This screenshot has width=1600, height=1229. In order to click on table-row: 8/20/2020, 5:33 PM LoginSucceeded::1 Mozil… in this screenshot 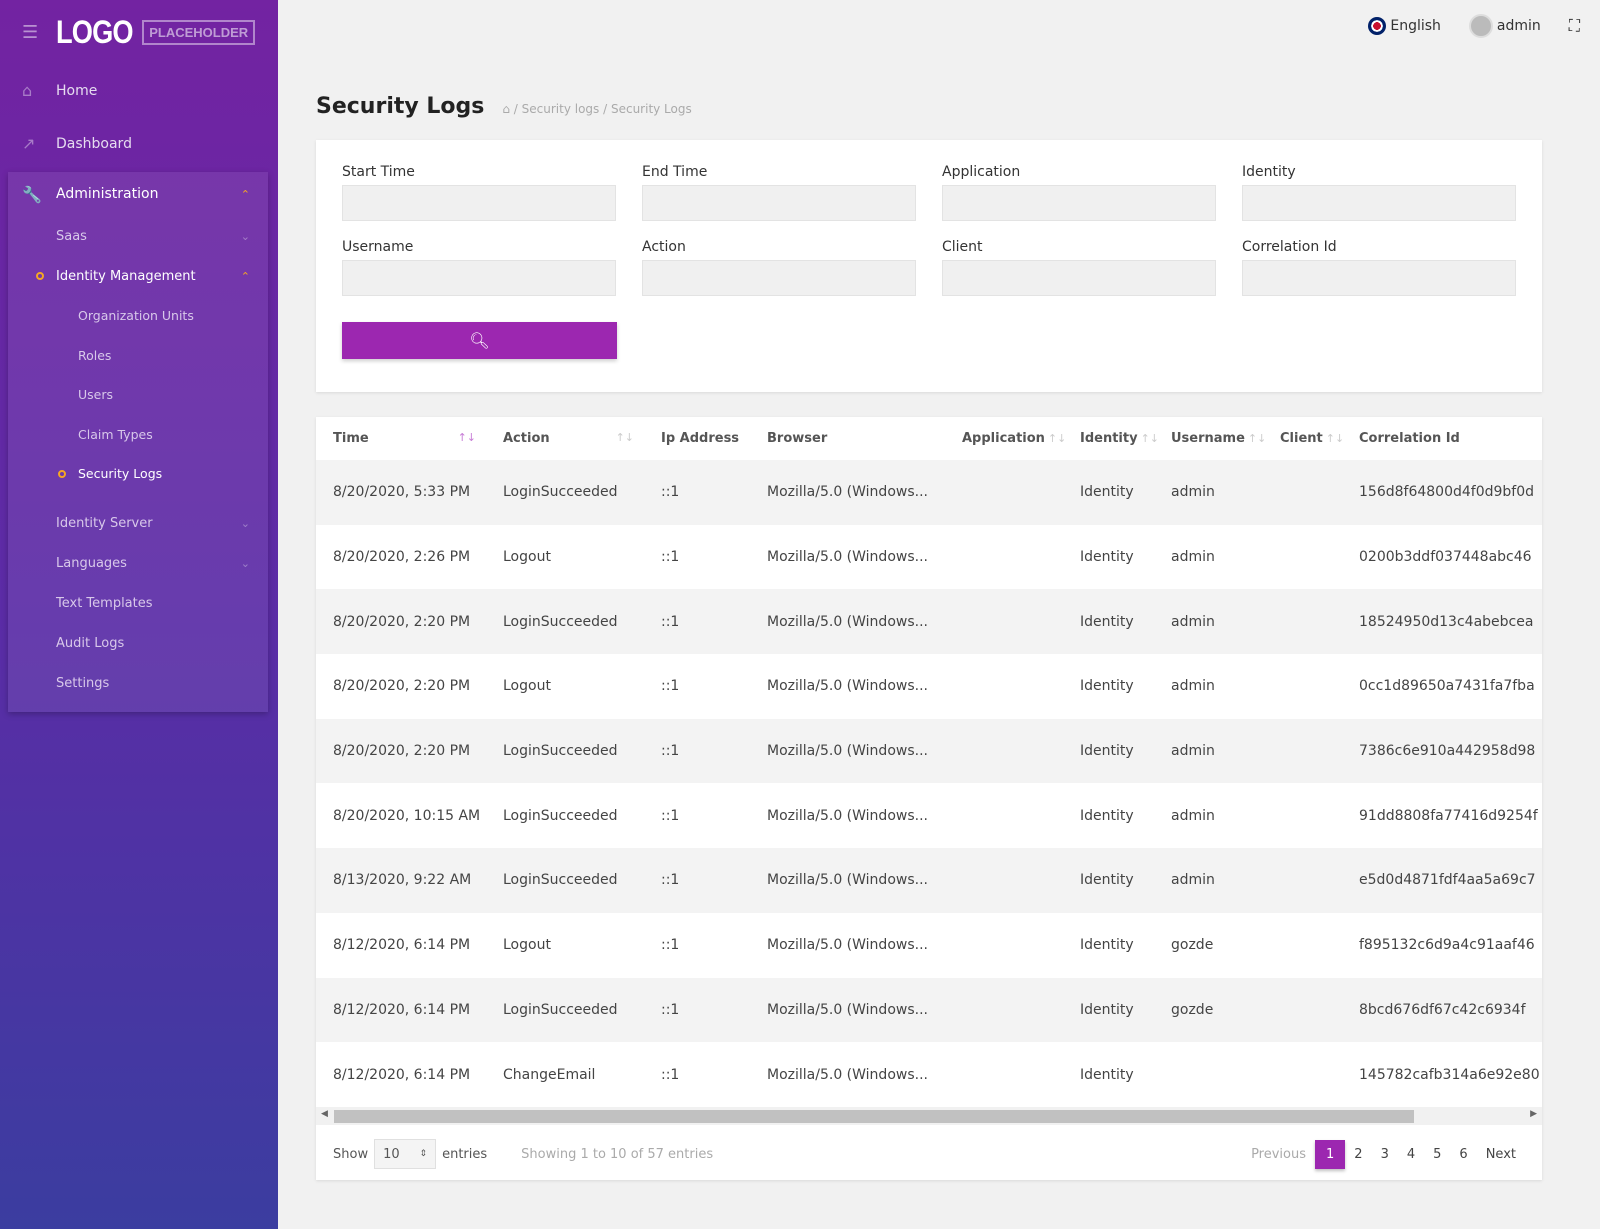, I will do `click(929, 492)`.